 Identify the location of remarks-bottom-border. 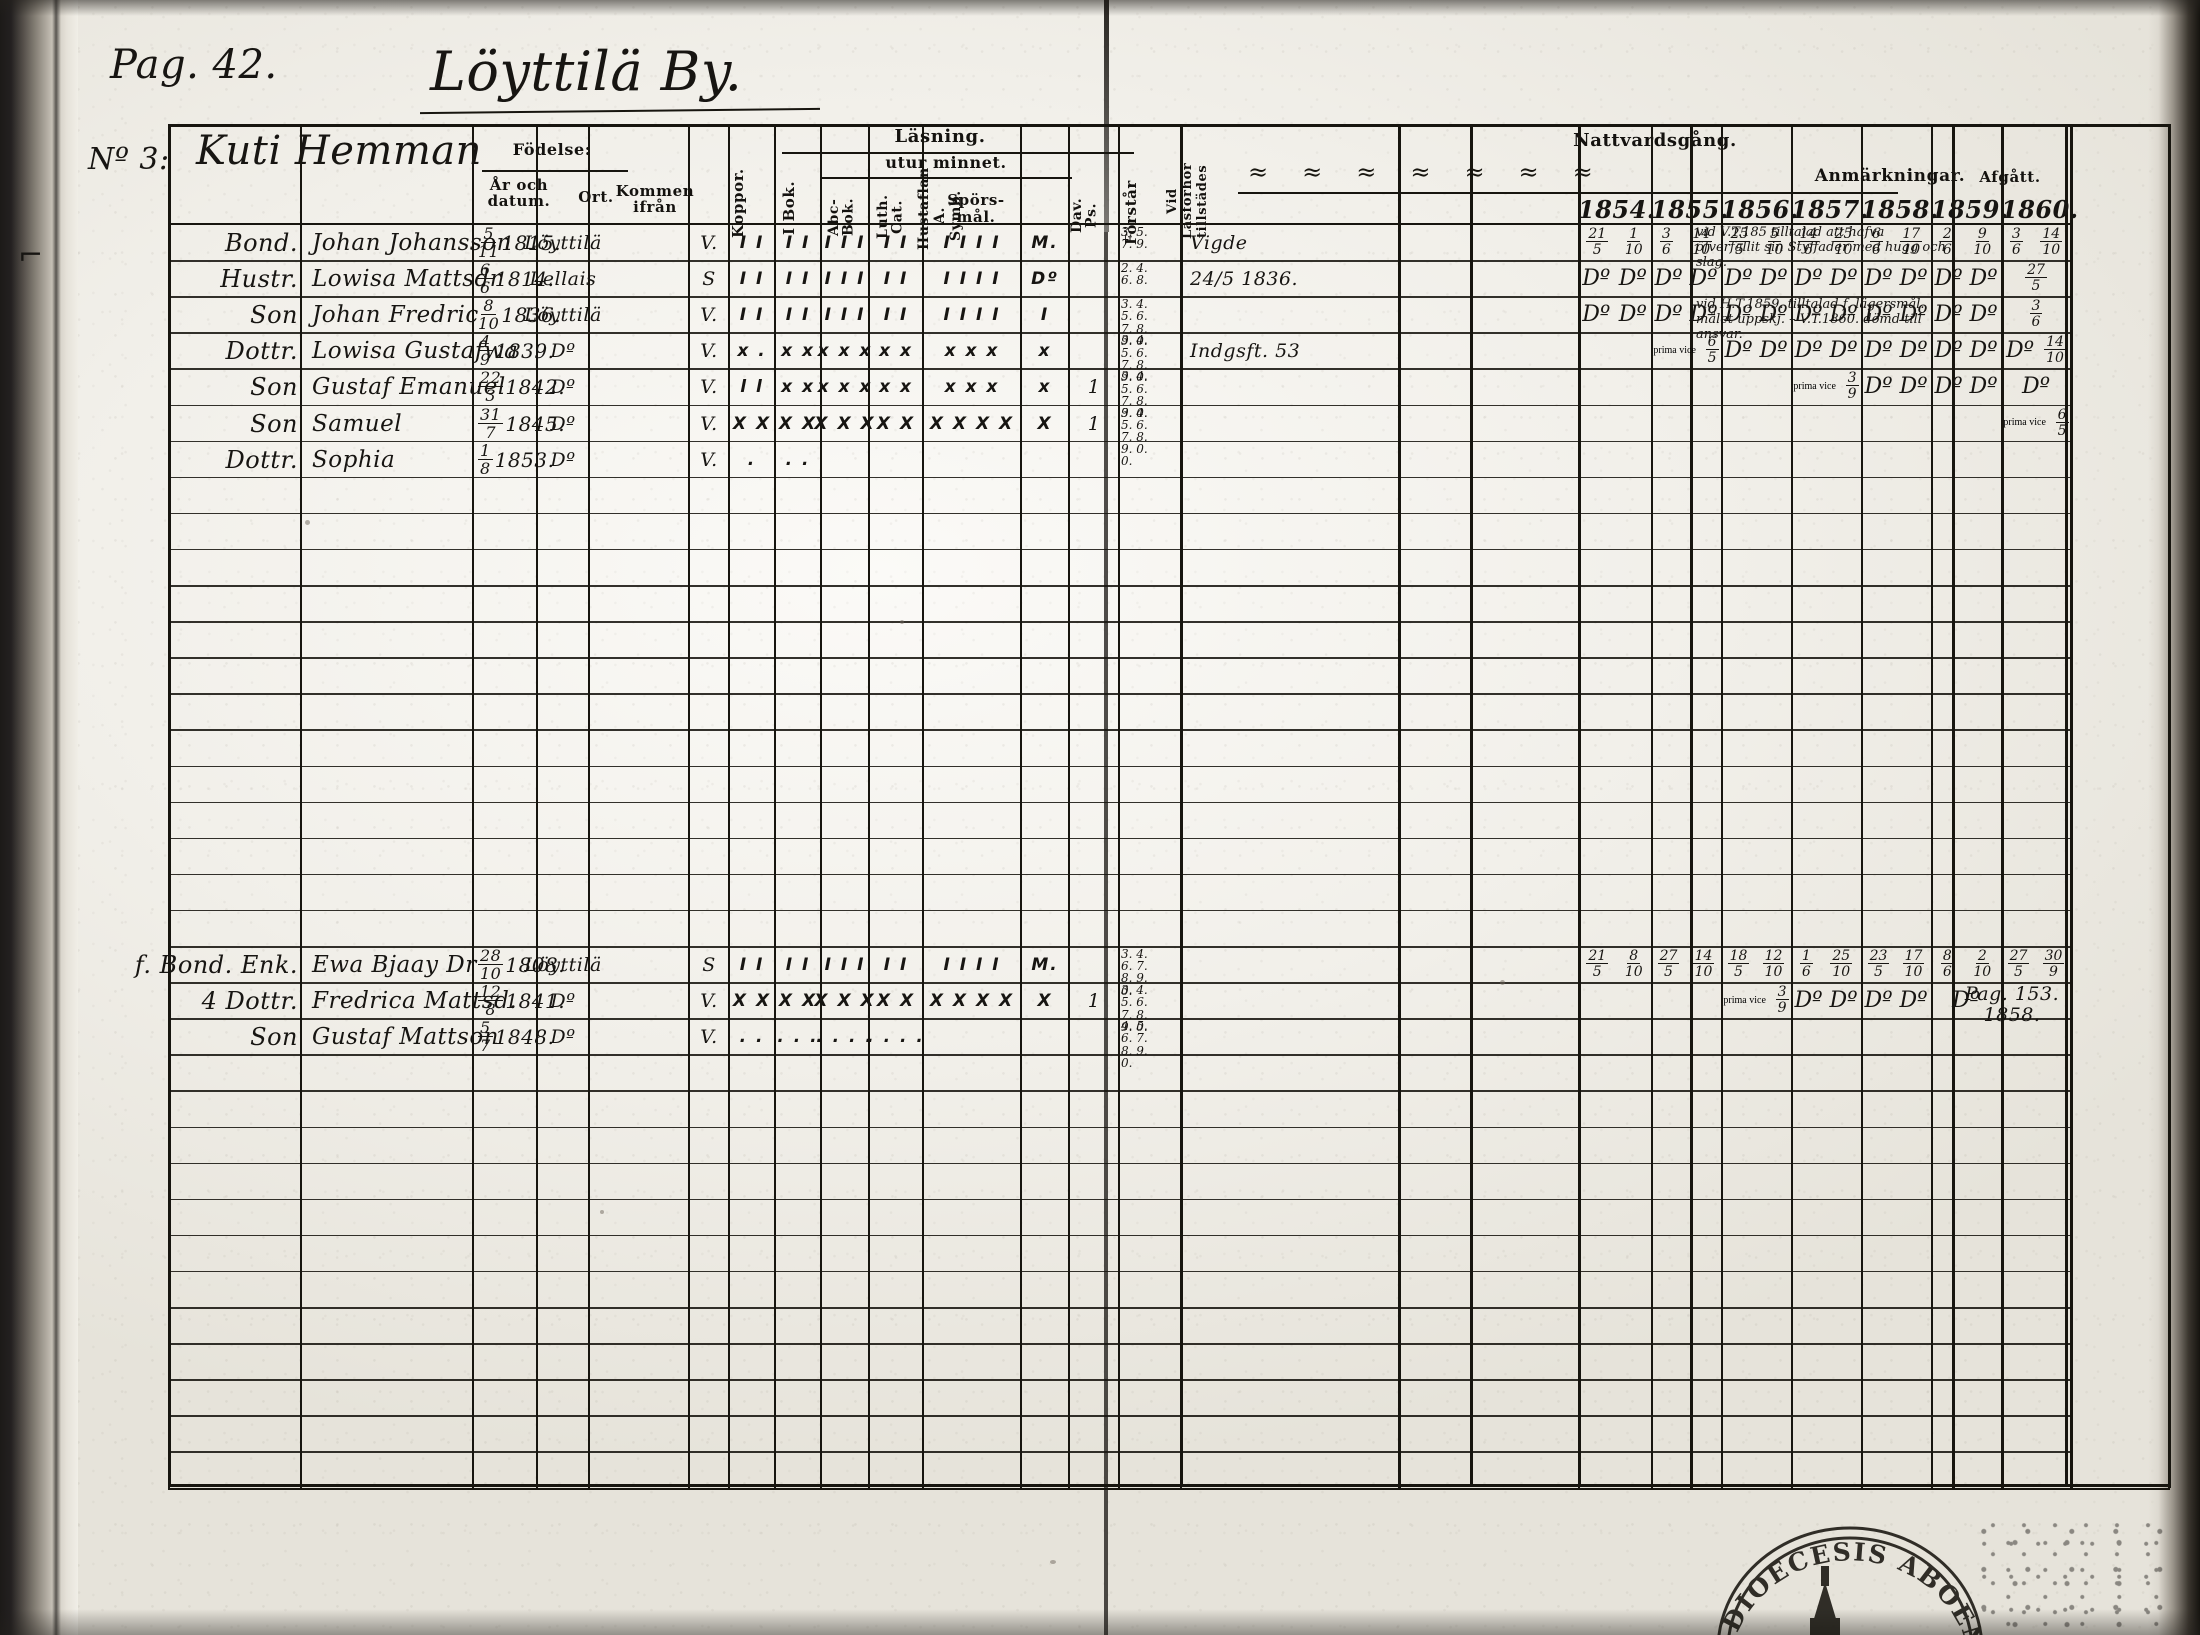
(1820, 1485).